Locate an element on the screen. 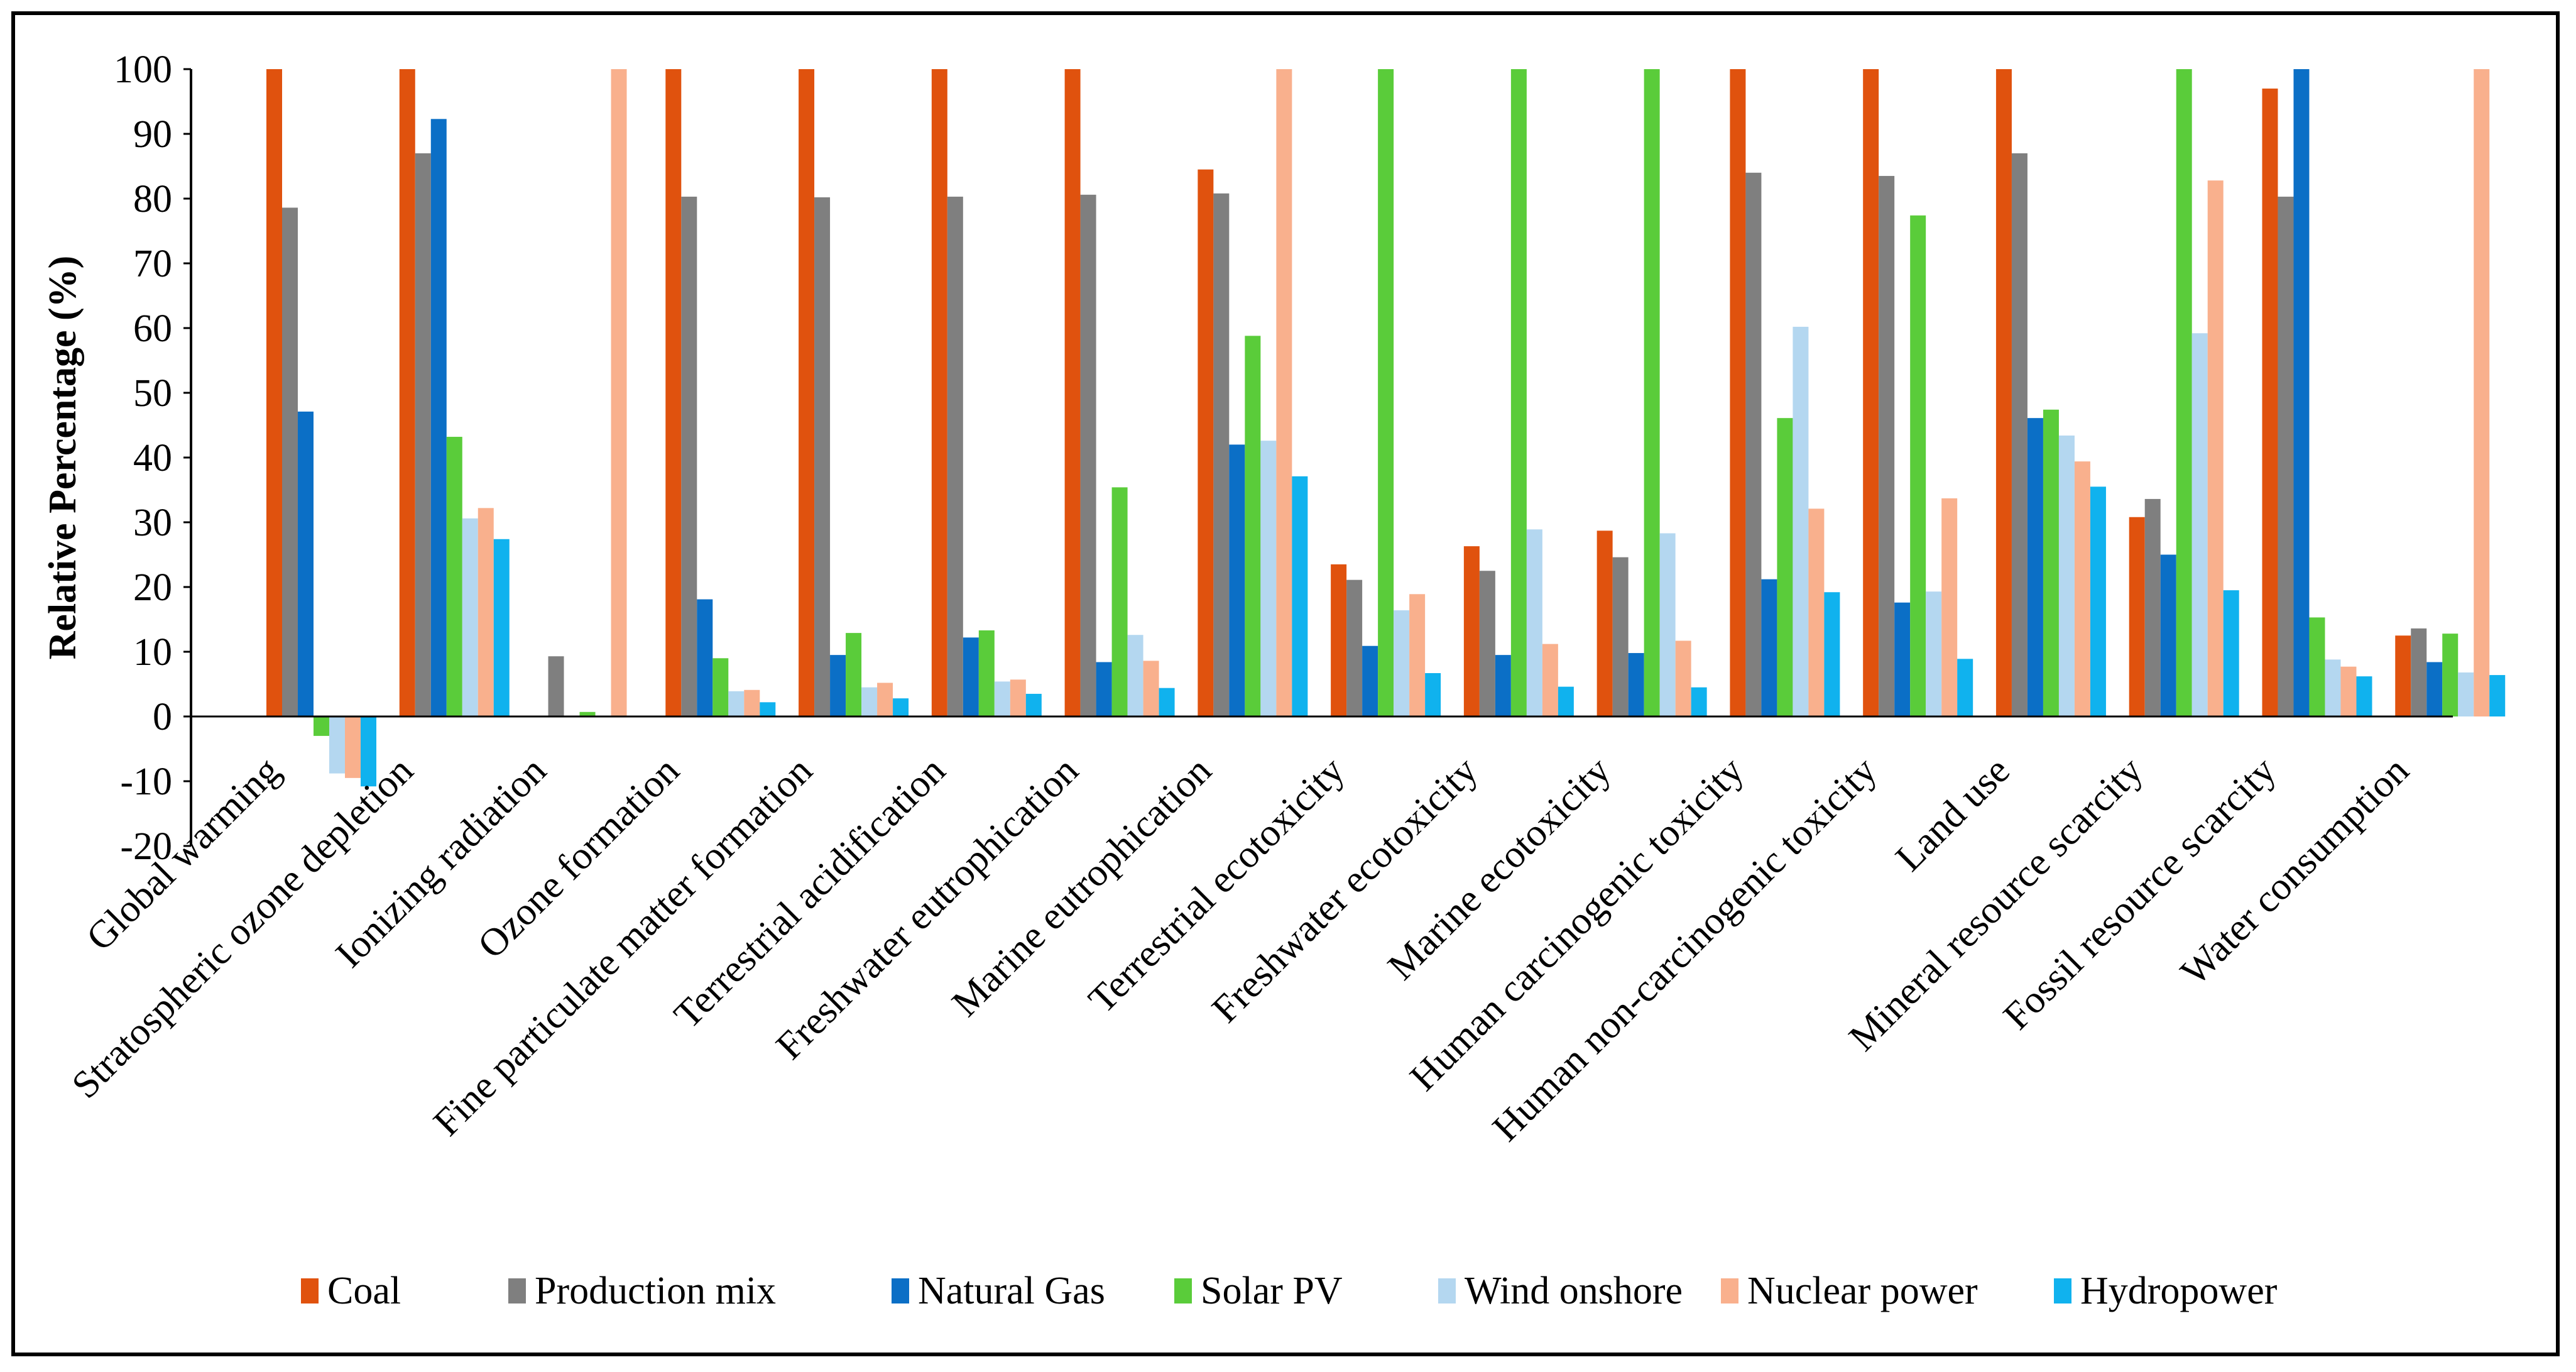 The image size is (2576, 1372). x-category-label: Marine ecotoxicity is located at coordinates (1499, 868).